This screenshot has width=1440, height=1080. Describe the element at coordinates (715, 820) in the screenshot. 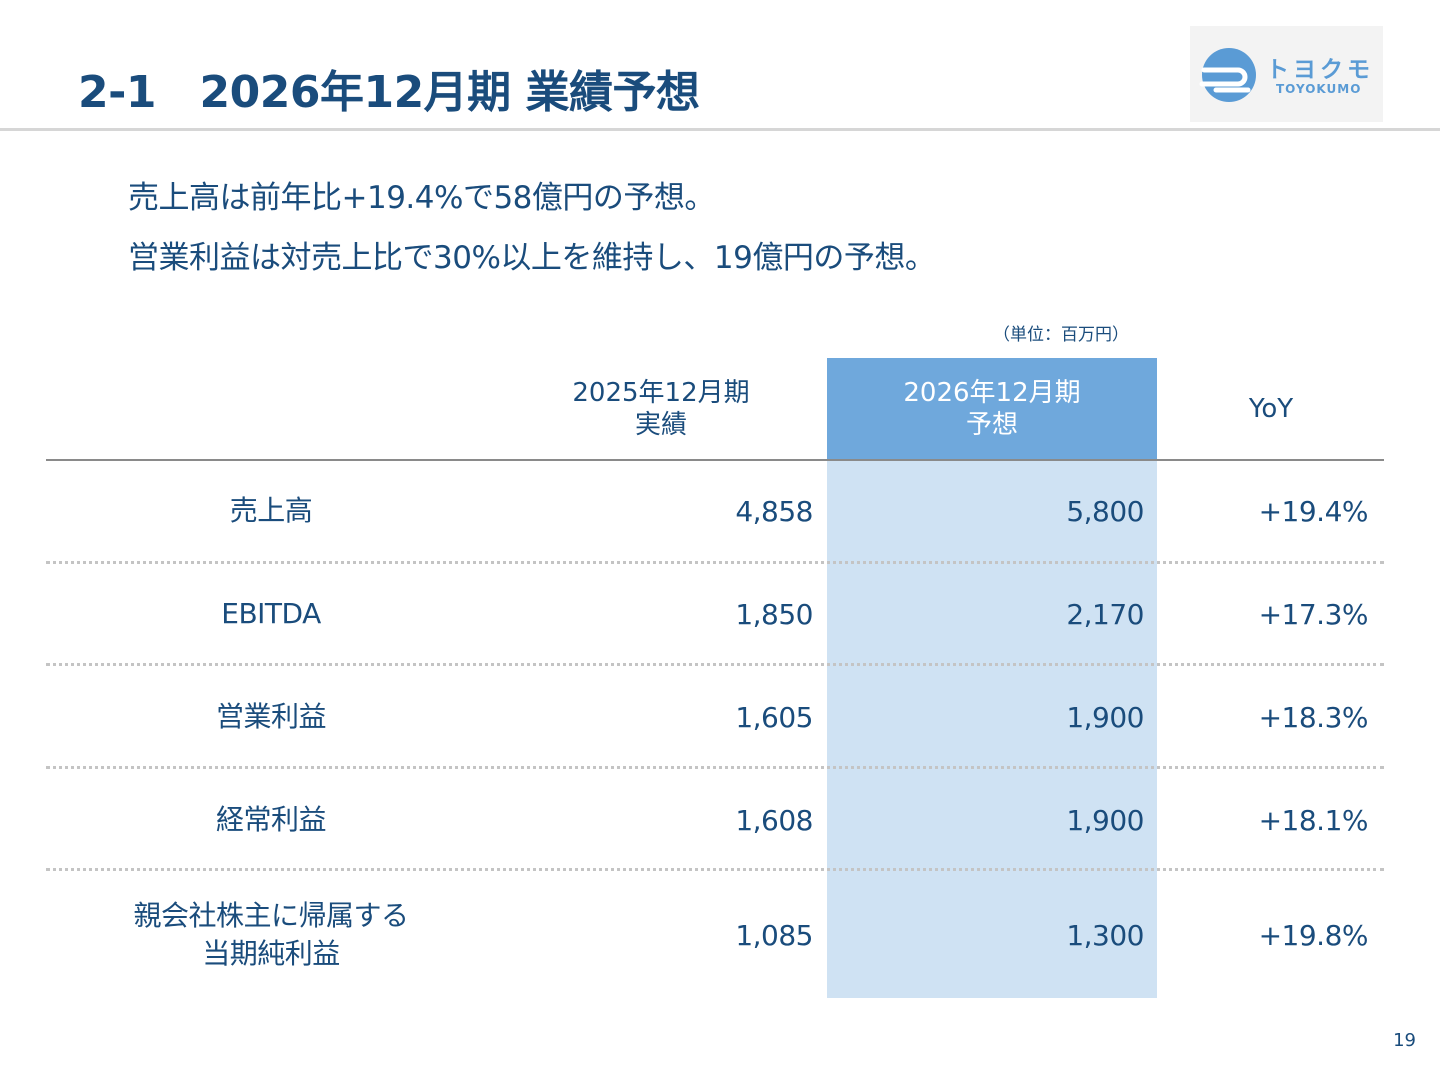

I see `table-row-ordinary-profit: 経常利益 1,608 1,900 +18.1%` at that location.